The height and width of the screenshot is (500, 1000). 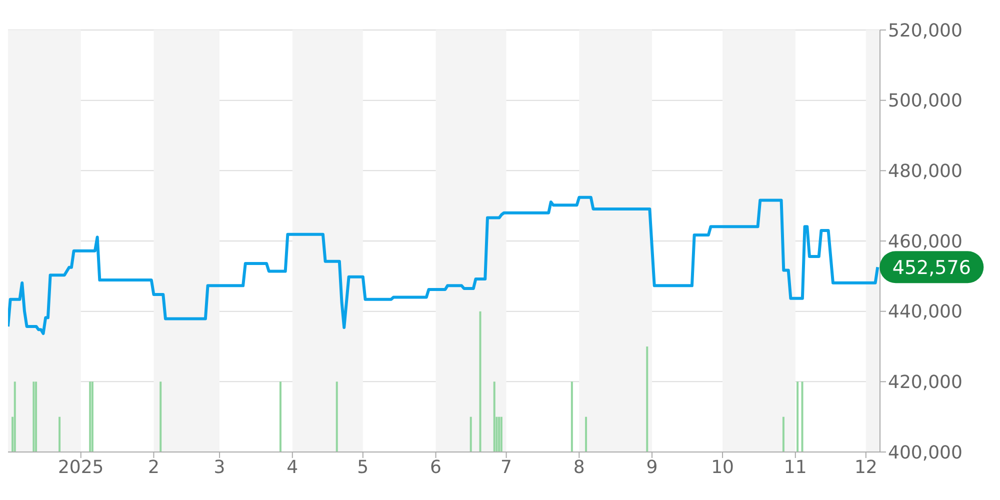 What do you see at coordinates (925, 453) in the screenshot?
I see `y-tick-label: 400,000` at bounding box center [925, 453].